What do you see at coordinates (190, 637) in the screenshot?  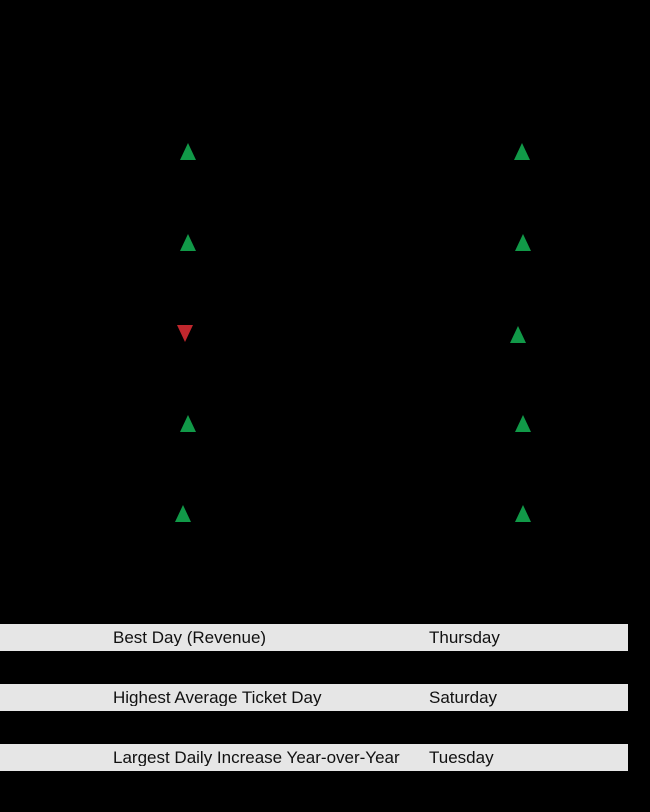 I see `summary-row-label: Best Day (Revenue)` at bounding box center [190, 637].